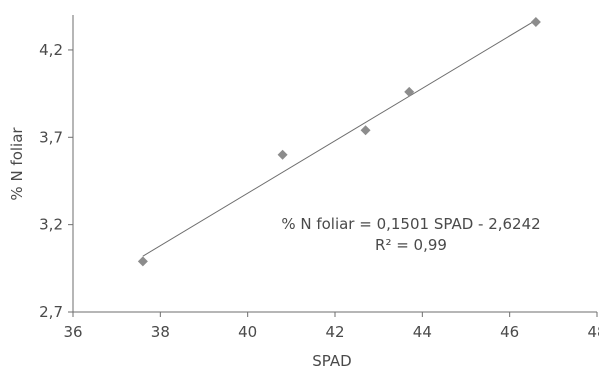 This screenshot has height=379, width=599. Describe the element at coordinates (331, 361) in the screenshot. I see `x-axis-title: SPAD` at that location.